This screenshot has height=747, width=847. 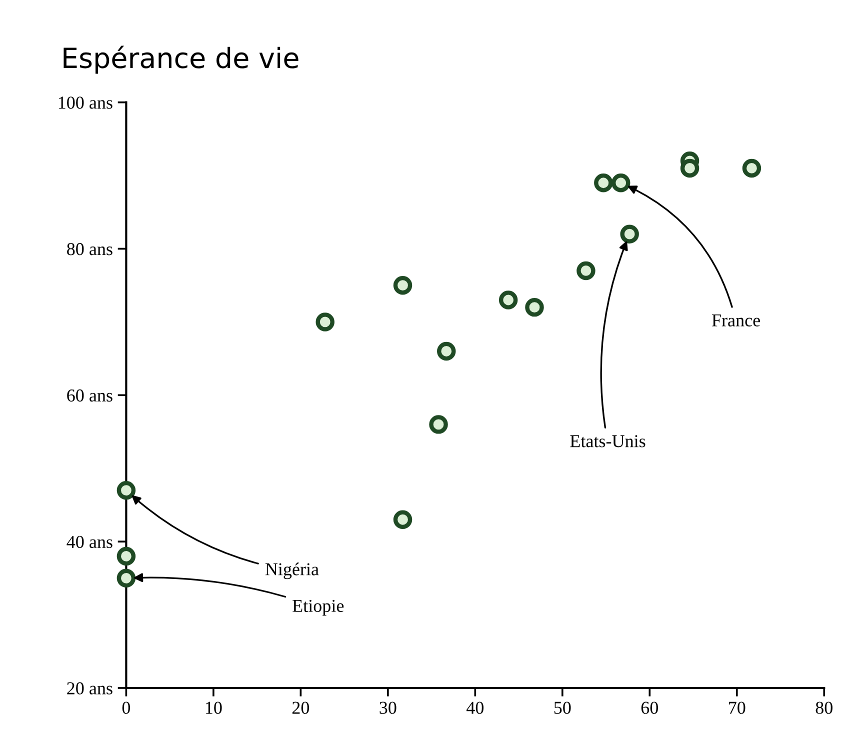 I want to click on x-tick-label: 30, so click(x=388, y=708).